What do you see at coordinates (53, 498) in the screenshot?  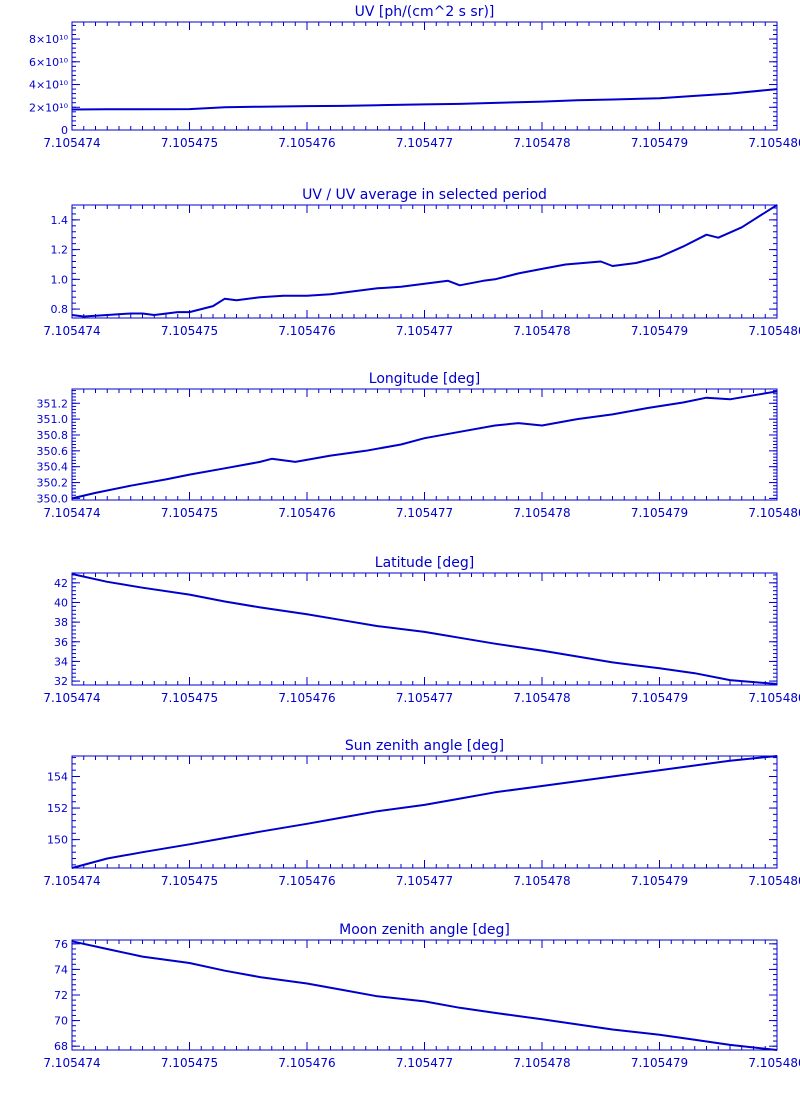 I see `y-tick-label: 350.0` at bounding box center [53, 498].